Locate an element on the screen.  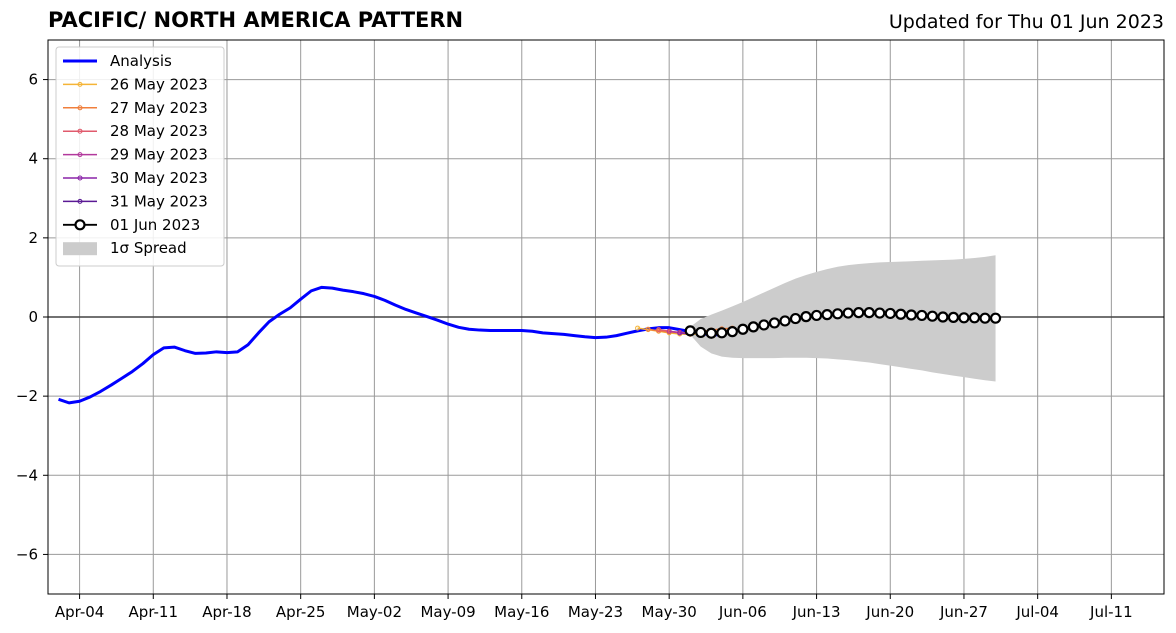
y-tick-label: −4 is located at coordinates (27, 475).